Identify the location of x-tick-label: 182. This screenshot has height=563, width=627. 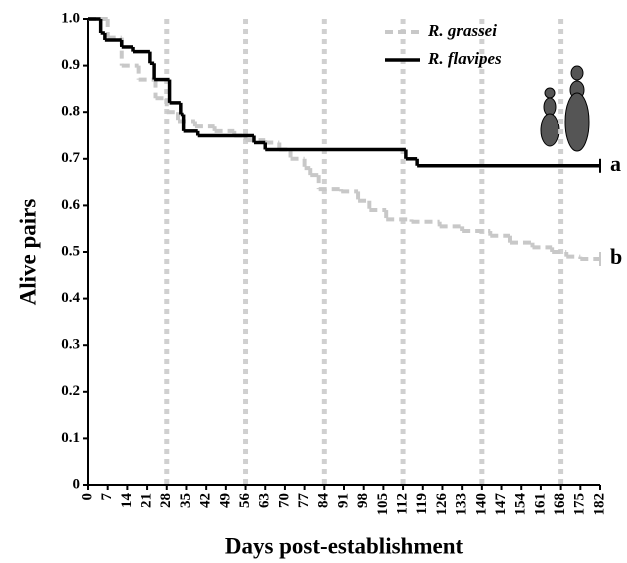
(599, 504).